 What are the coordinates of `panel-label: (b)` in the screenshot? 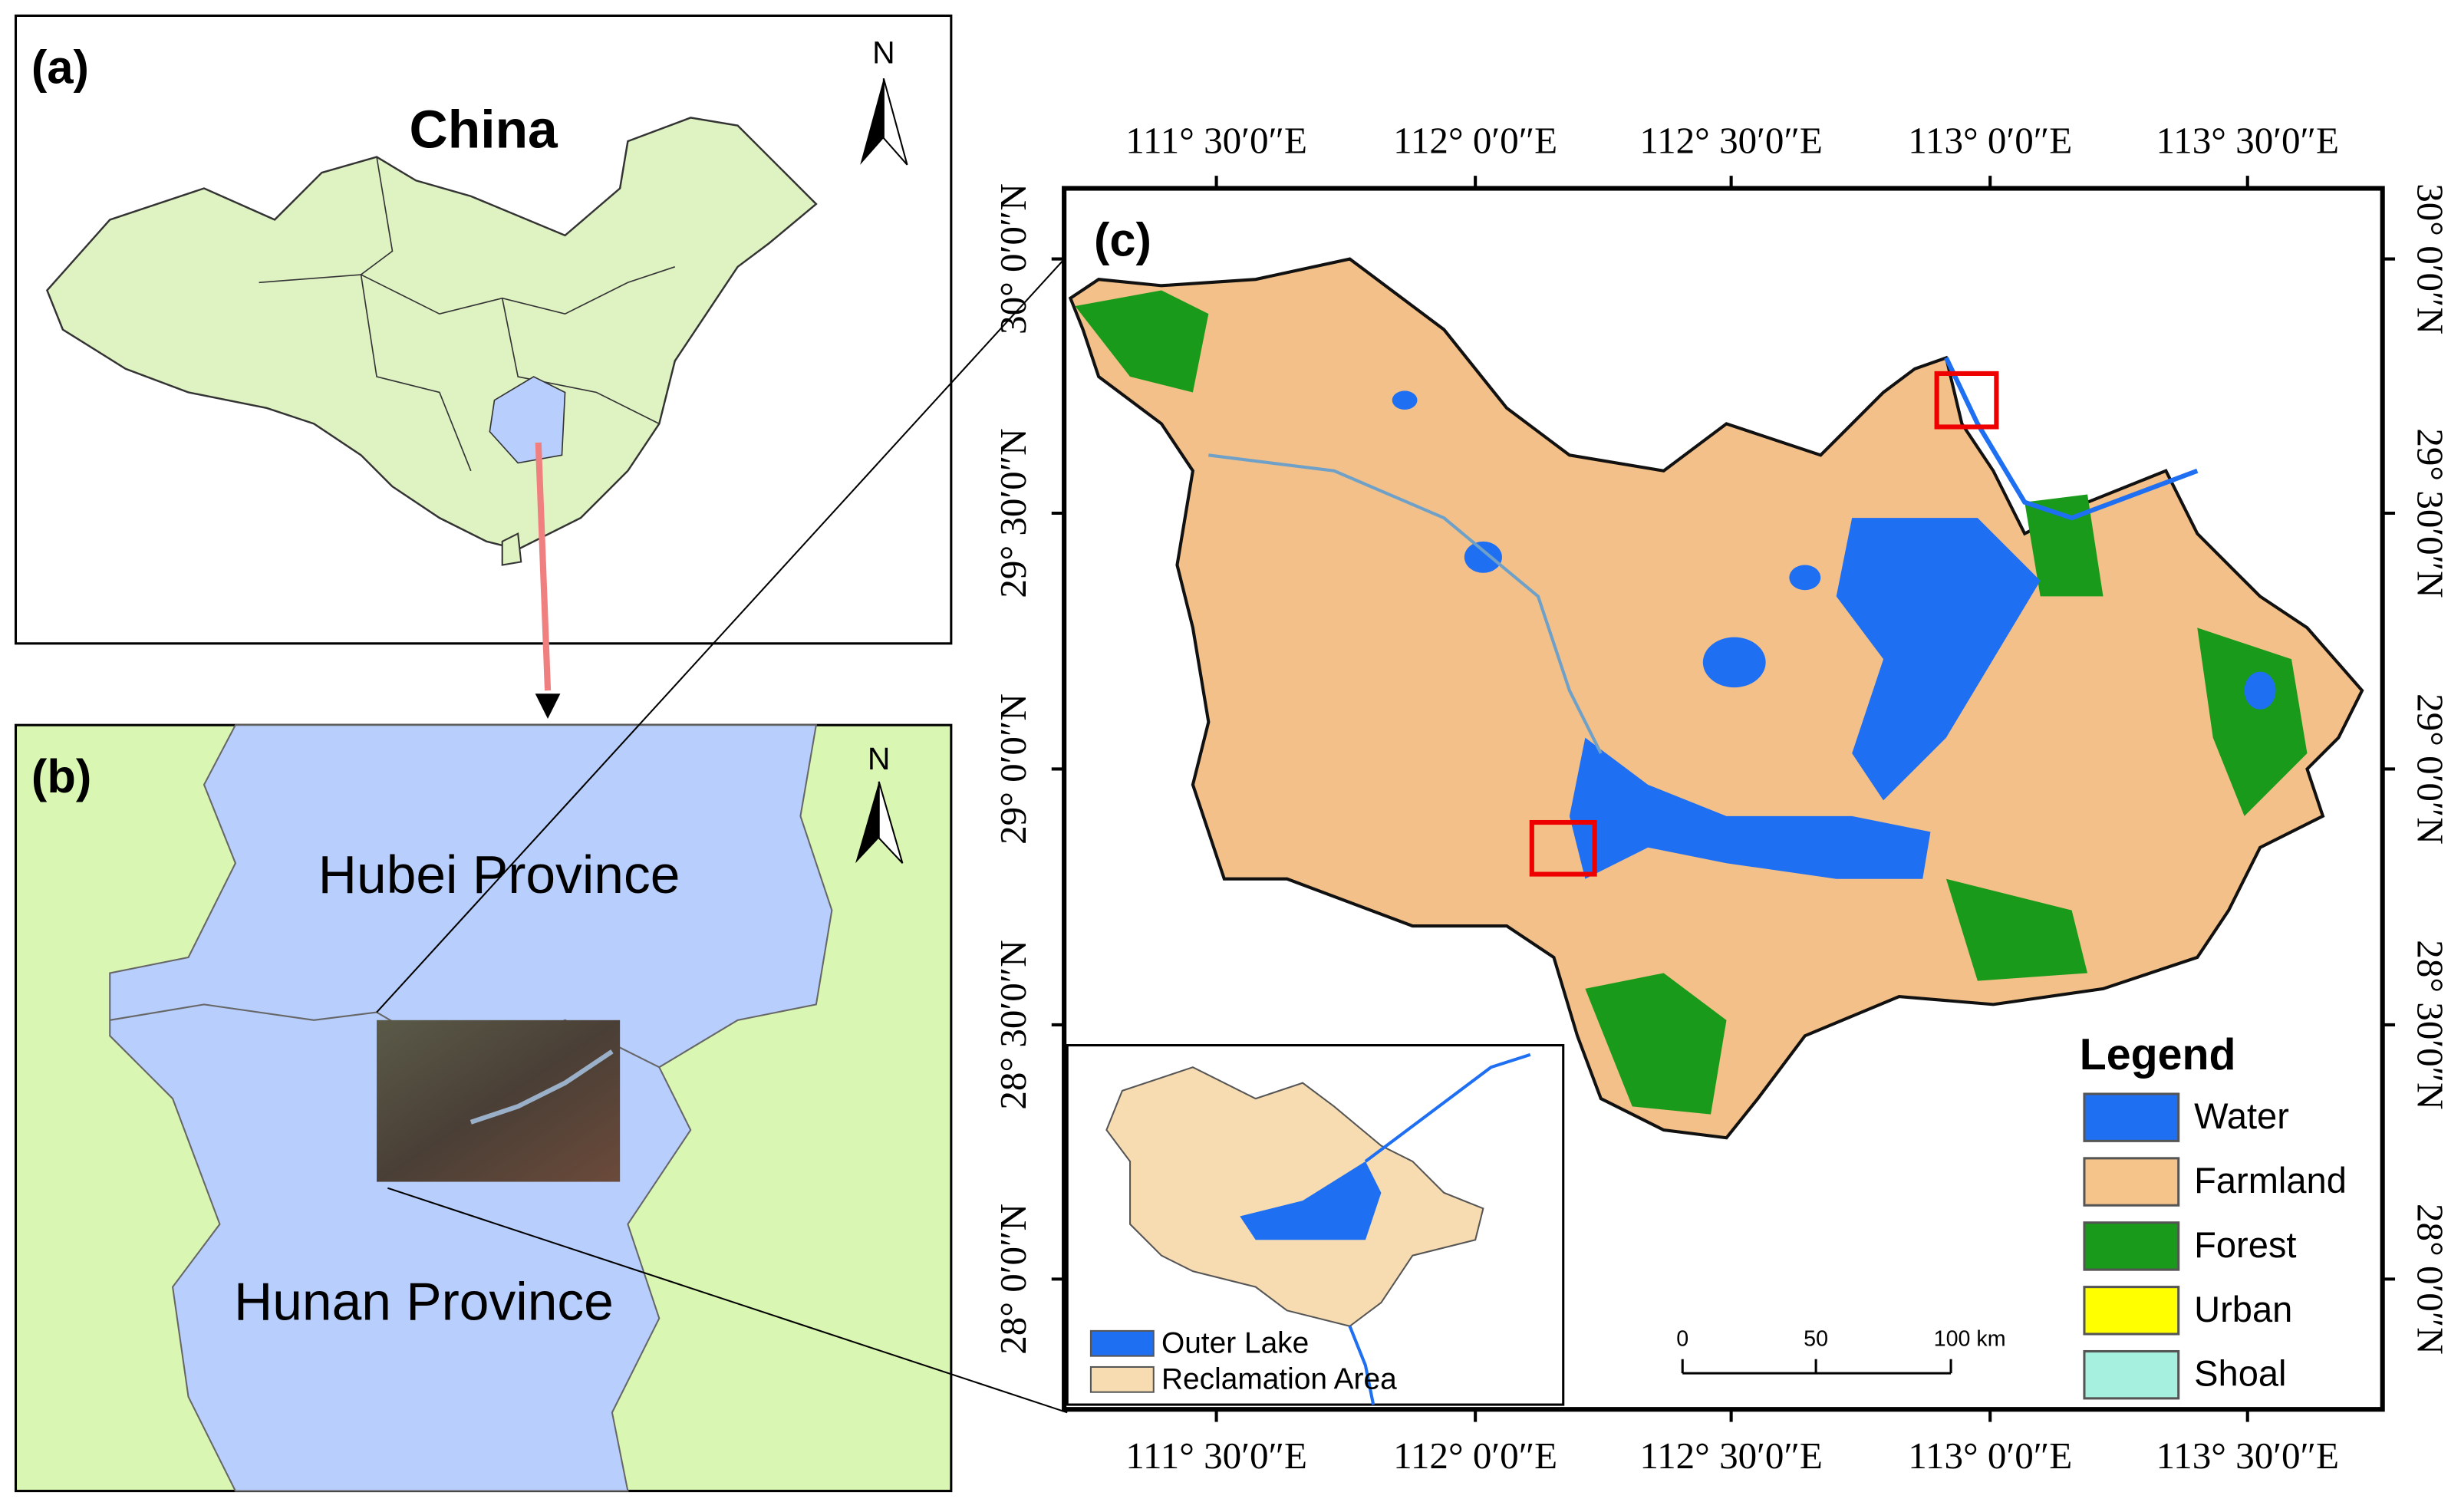 It's located at (61, 776).